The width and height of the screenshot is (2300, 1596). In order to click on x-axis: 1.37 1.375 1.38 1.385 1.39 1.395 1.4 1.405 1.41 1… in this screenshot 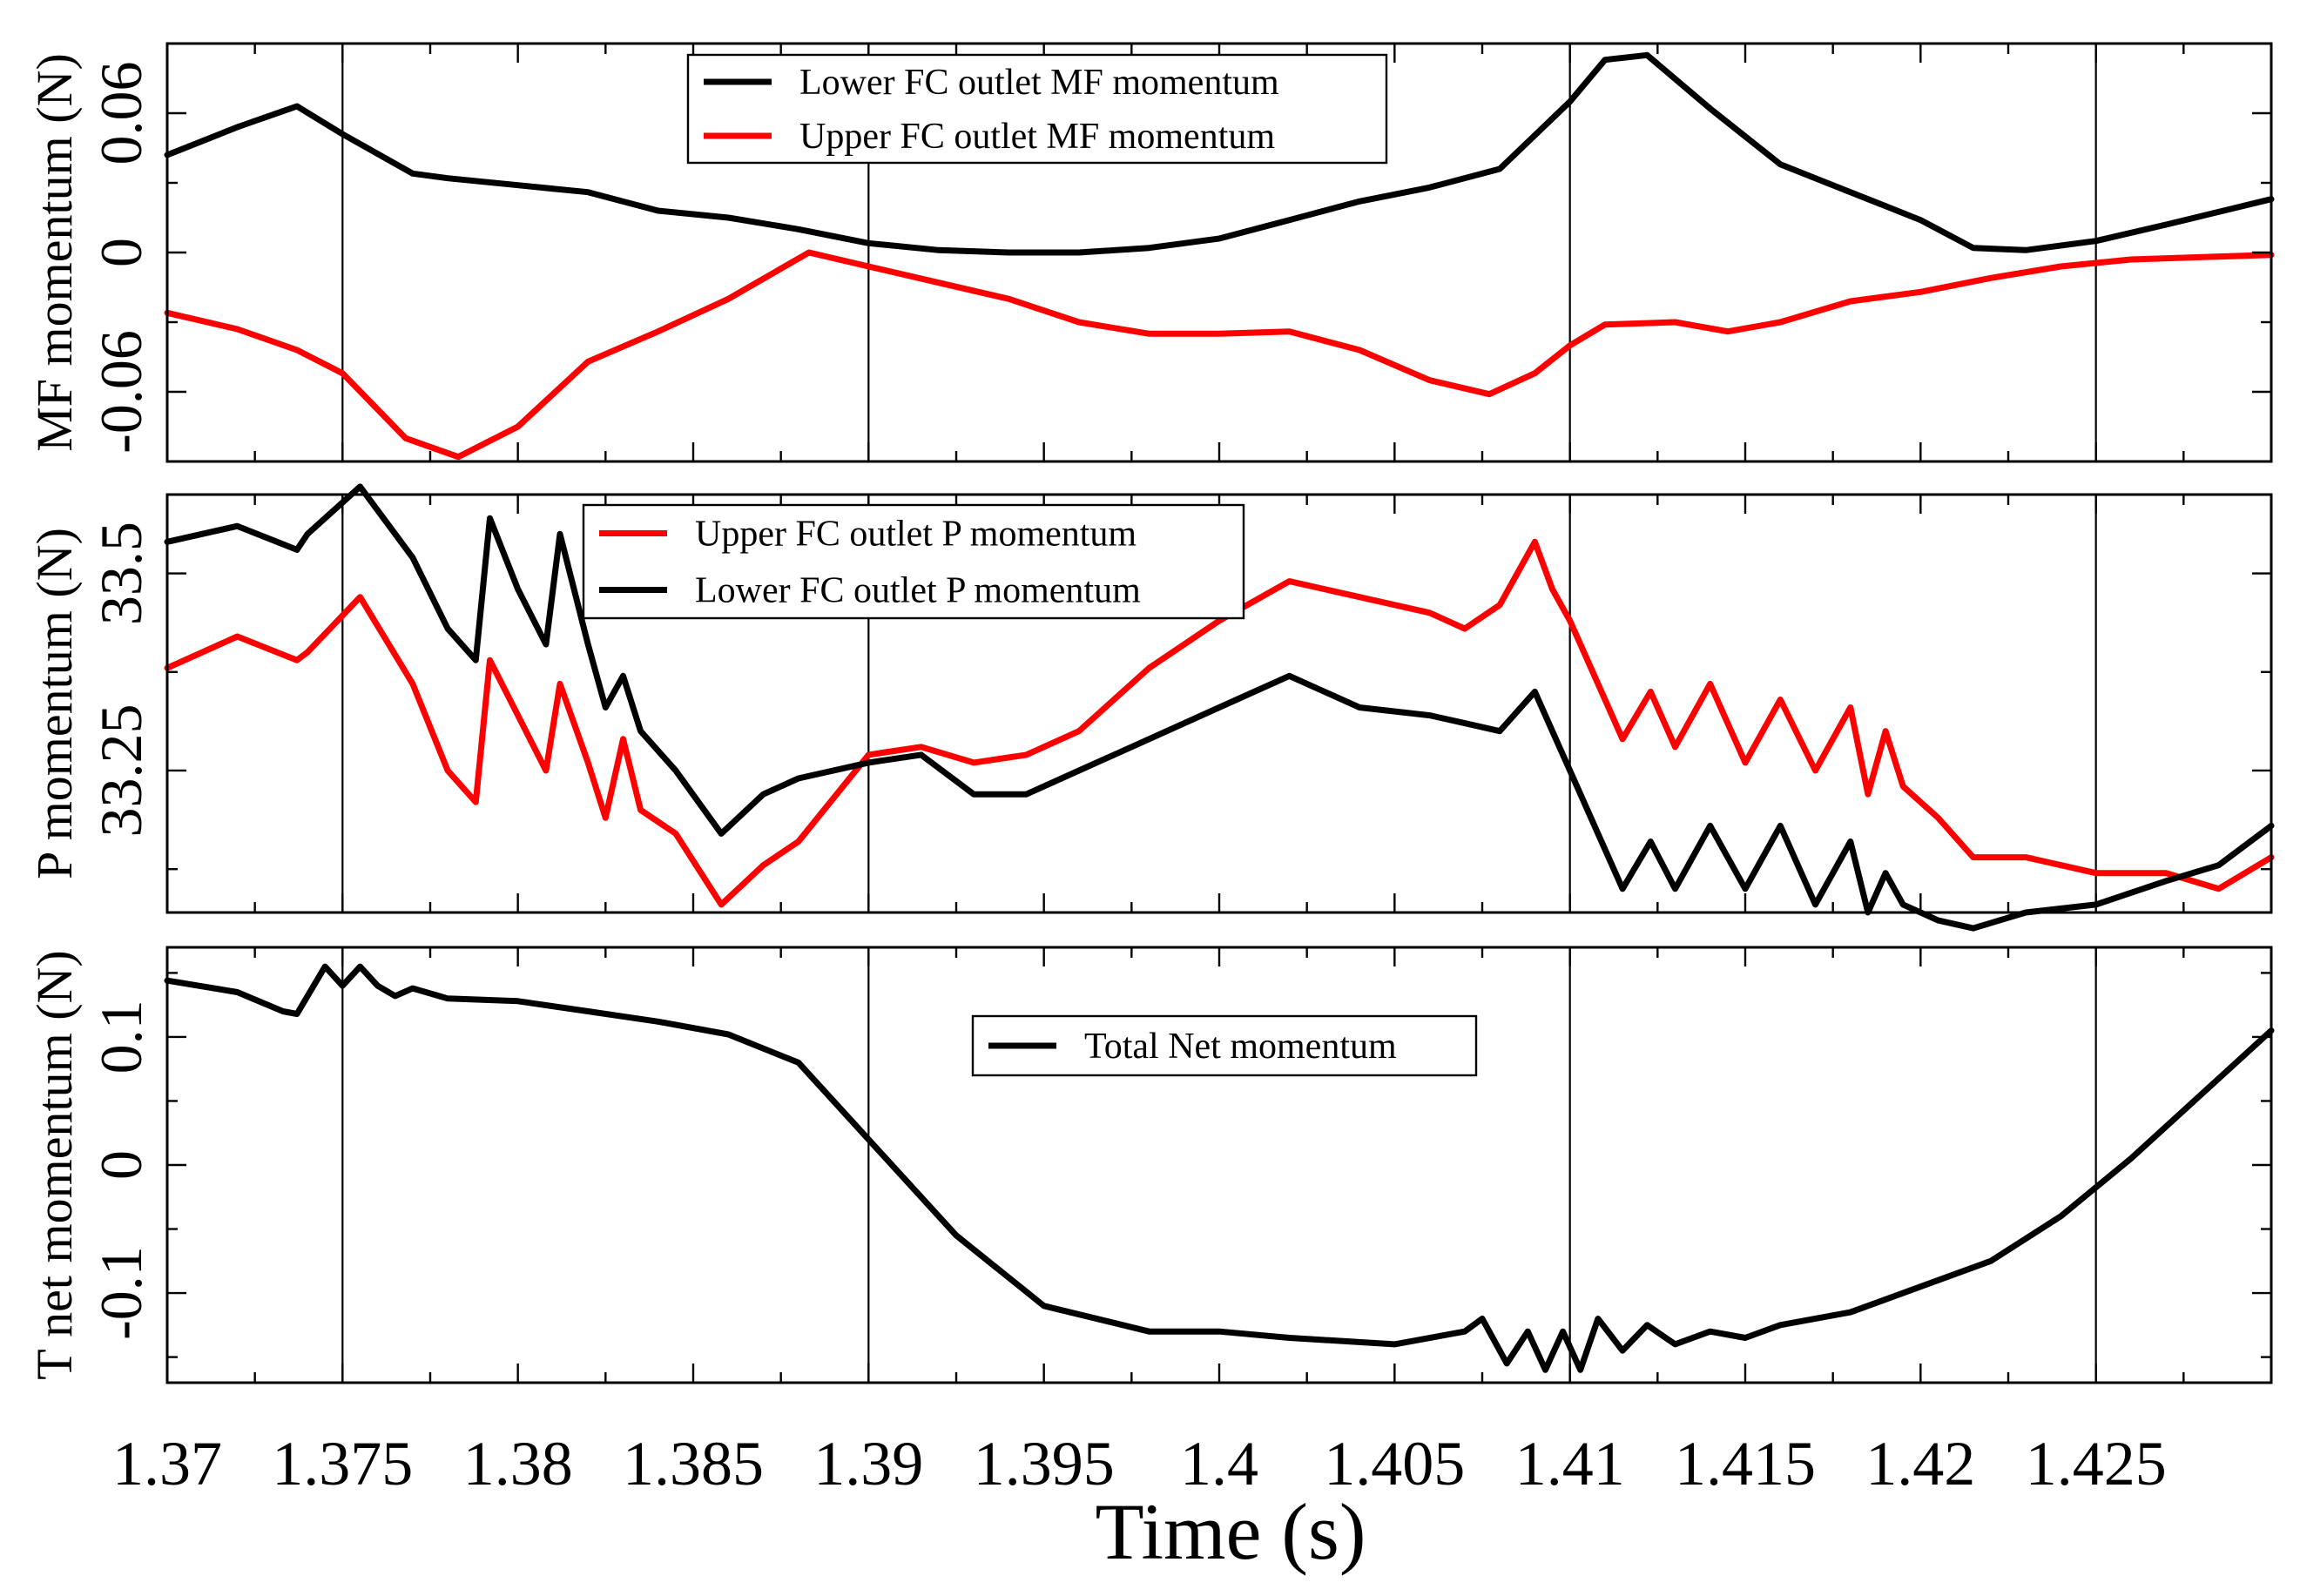, I will do `click(1140, 1463)`.